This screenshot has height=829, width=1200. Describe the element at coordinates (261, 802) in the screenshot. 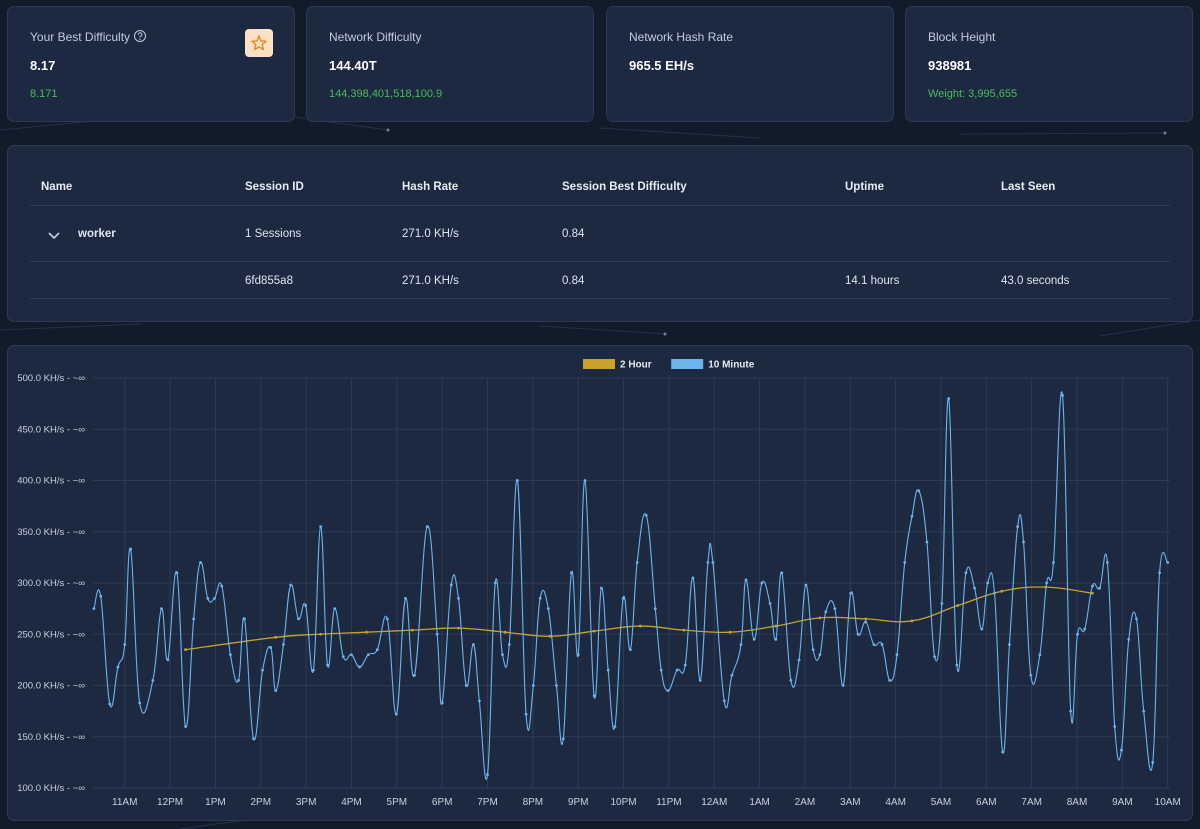

I see `x-tick-label: 2PM` at that location.